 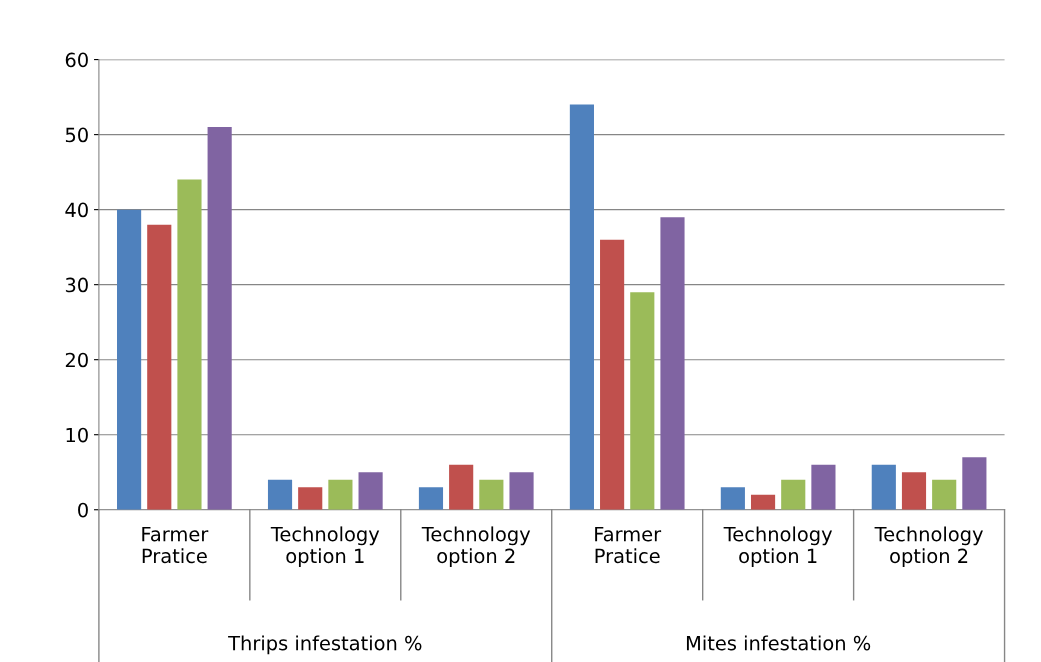 What do you see at coordinates (325, 645) in the screenshot?
I see `text: Thrips infestation %` at bounding box center [325, 645].